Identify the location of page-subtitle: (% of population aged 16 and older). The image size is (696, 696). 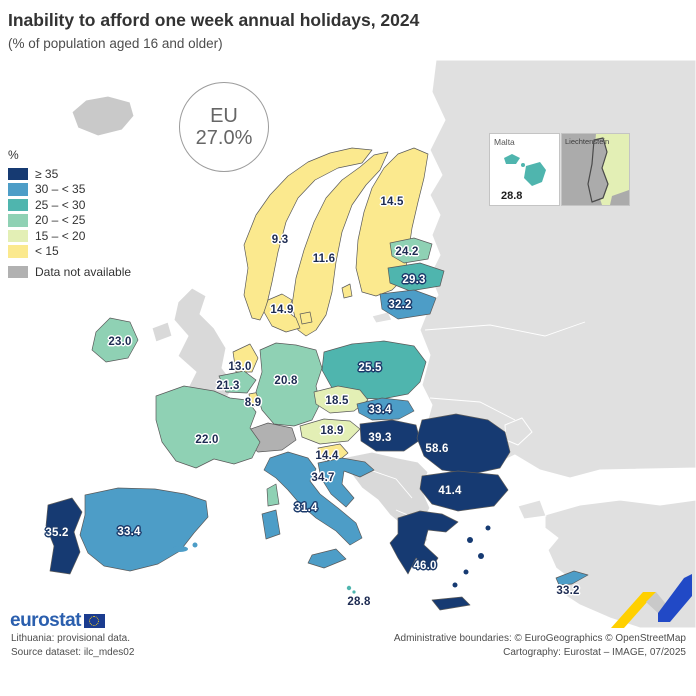
(115, 43).